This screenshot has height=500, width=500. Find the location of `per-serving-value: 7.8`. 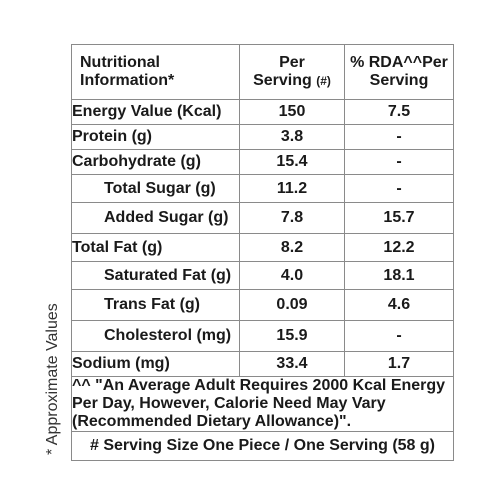

per-serving-value: 7.8 is located at coordinates (292, 218).